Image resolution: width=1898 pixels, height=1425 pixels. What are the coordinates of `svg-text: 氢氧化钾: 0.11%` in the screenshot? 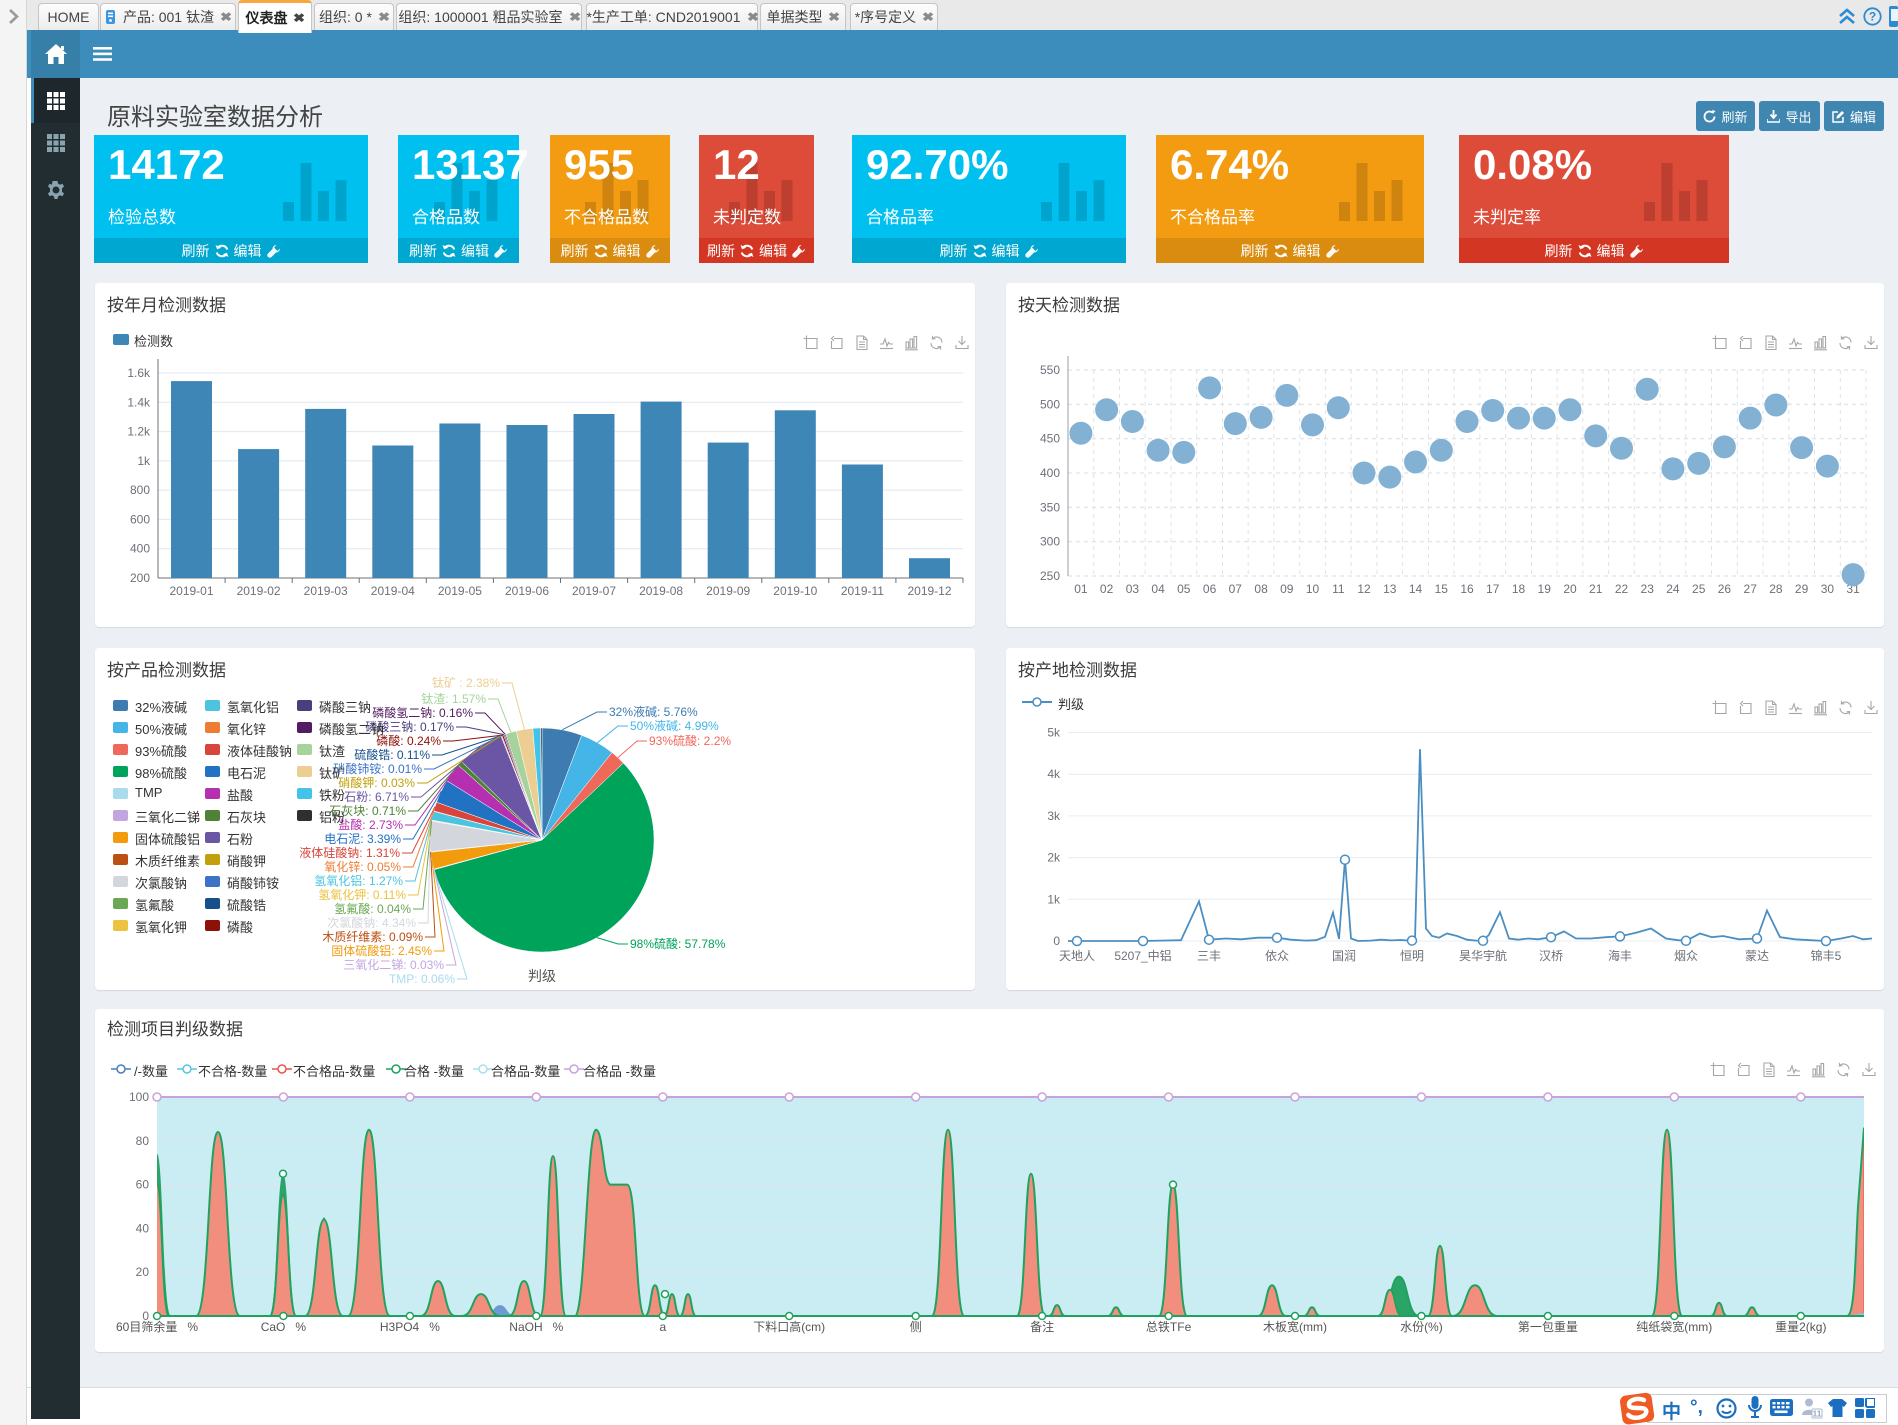 It's located at (362, 894).